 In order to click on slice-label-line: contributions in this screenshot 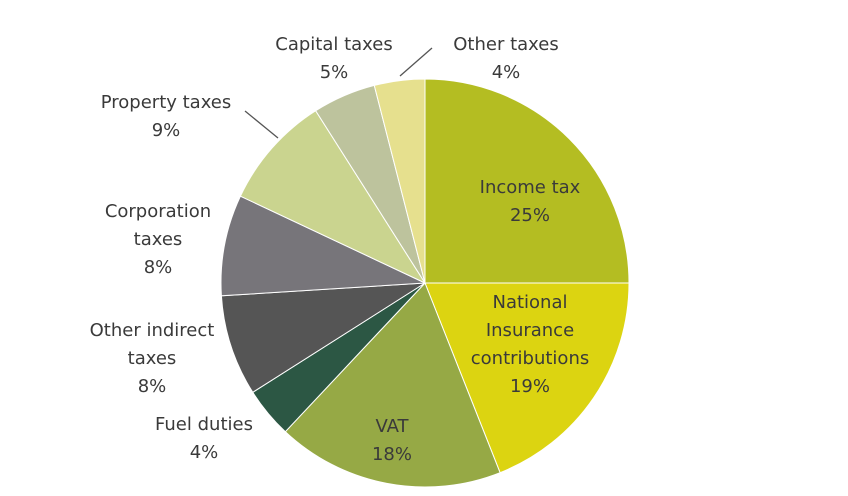, I will do `click(530, 358)`.